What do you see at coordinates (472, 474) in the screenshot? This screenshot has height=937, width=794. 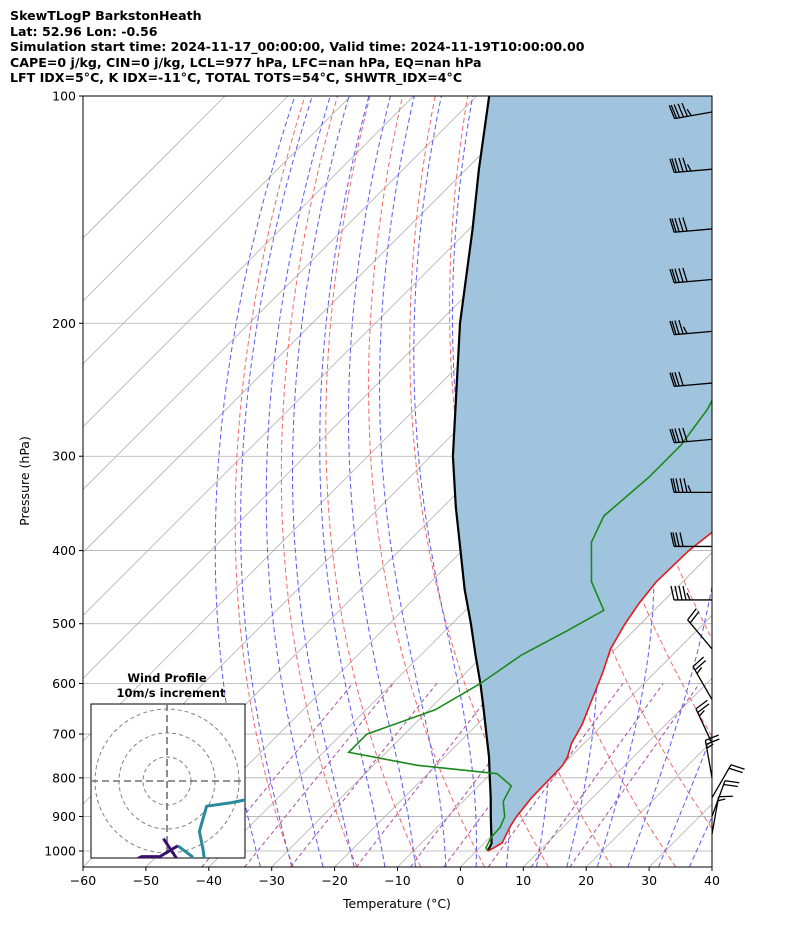 I see `parcel-profile-line` at bounding box center [472, 474].